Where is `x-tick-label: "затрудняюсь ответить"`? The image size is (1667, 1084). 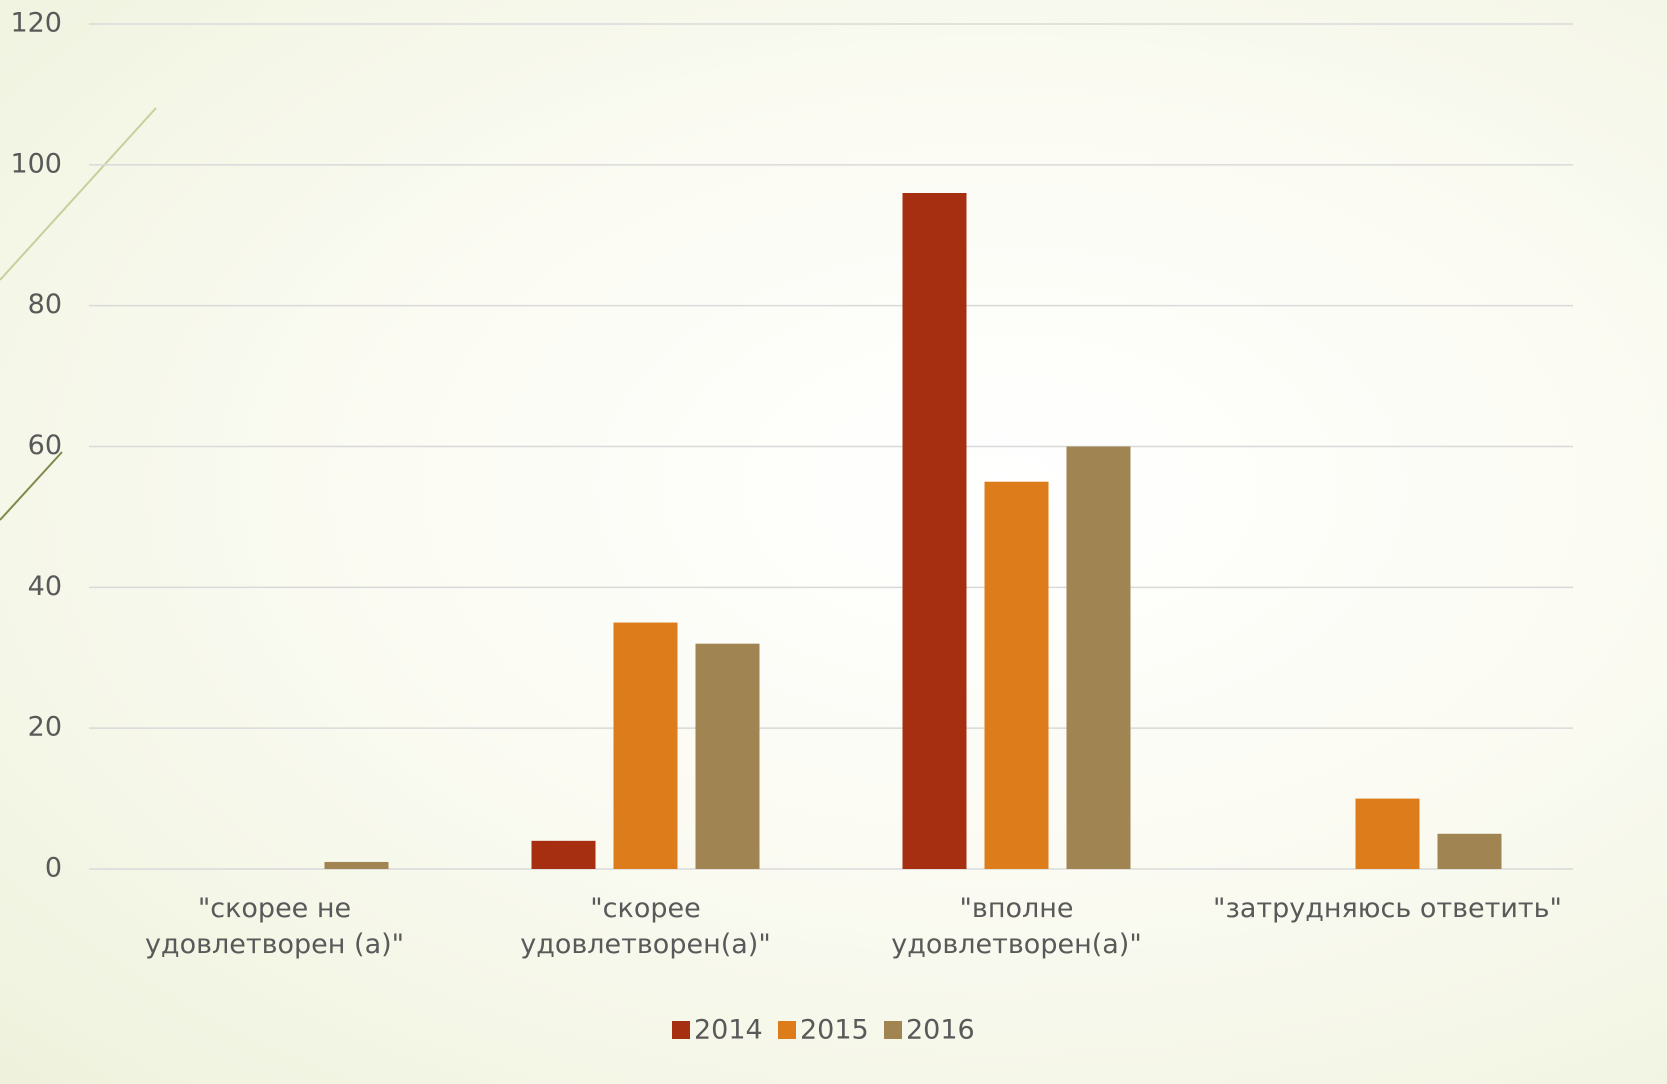
x-tick-label: "затрудняюсь ответить" is located at coordinates (1387, 908).